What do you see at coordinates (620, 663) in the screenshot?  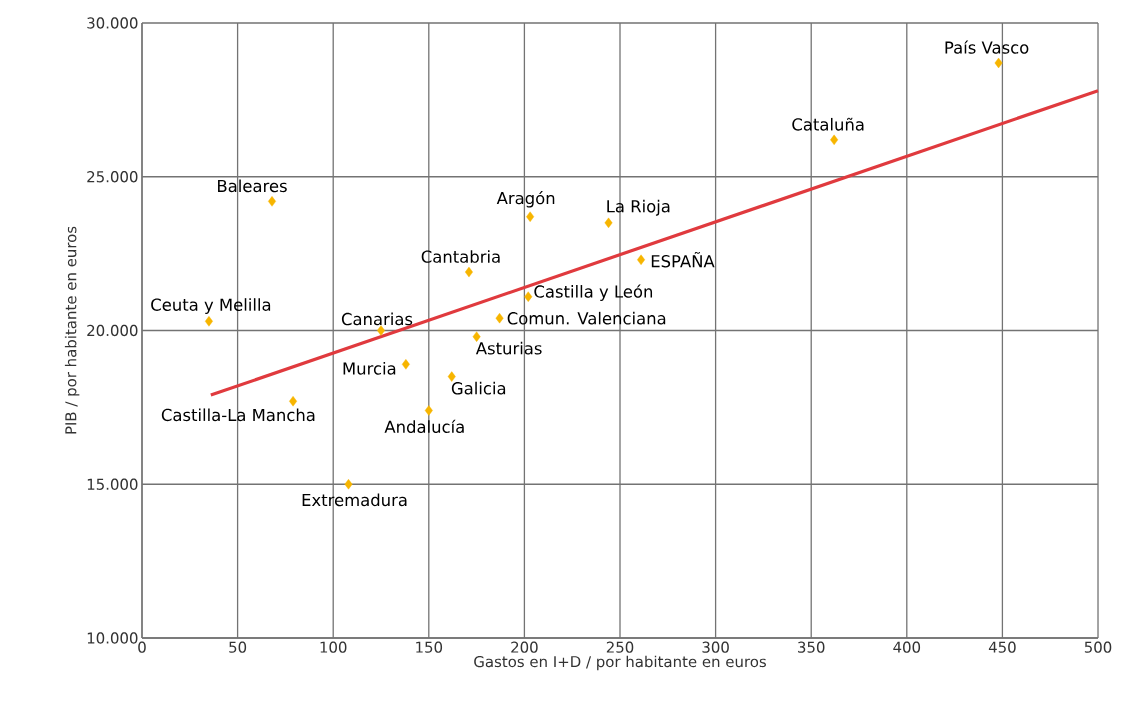 I see `x-axis-title: Gastos en I+D / por habitante en euros` at bounding box center [620, 663].